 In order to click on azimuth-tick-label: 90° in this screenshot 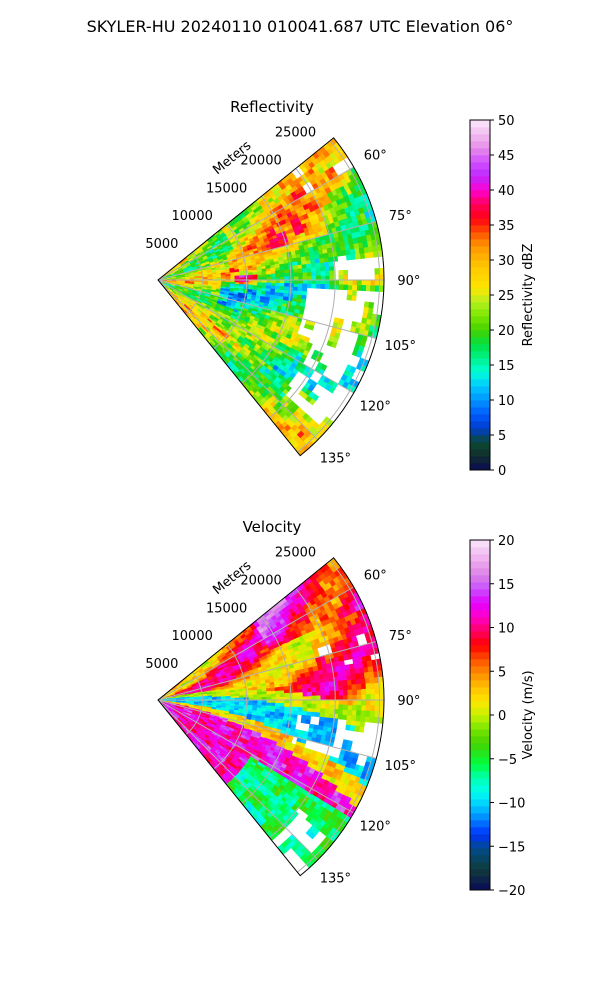, I will do `click(408, 701)`.